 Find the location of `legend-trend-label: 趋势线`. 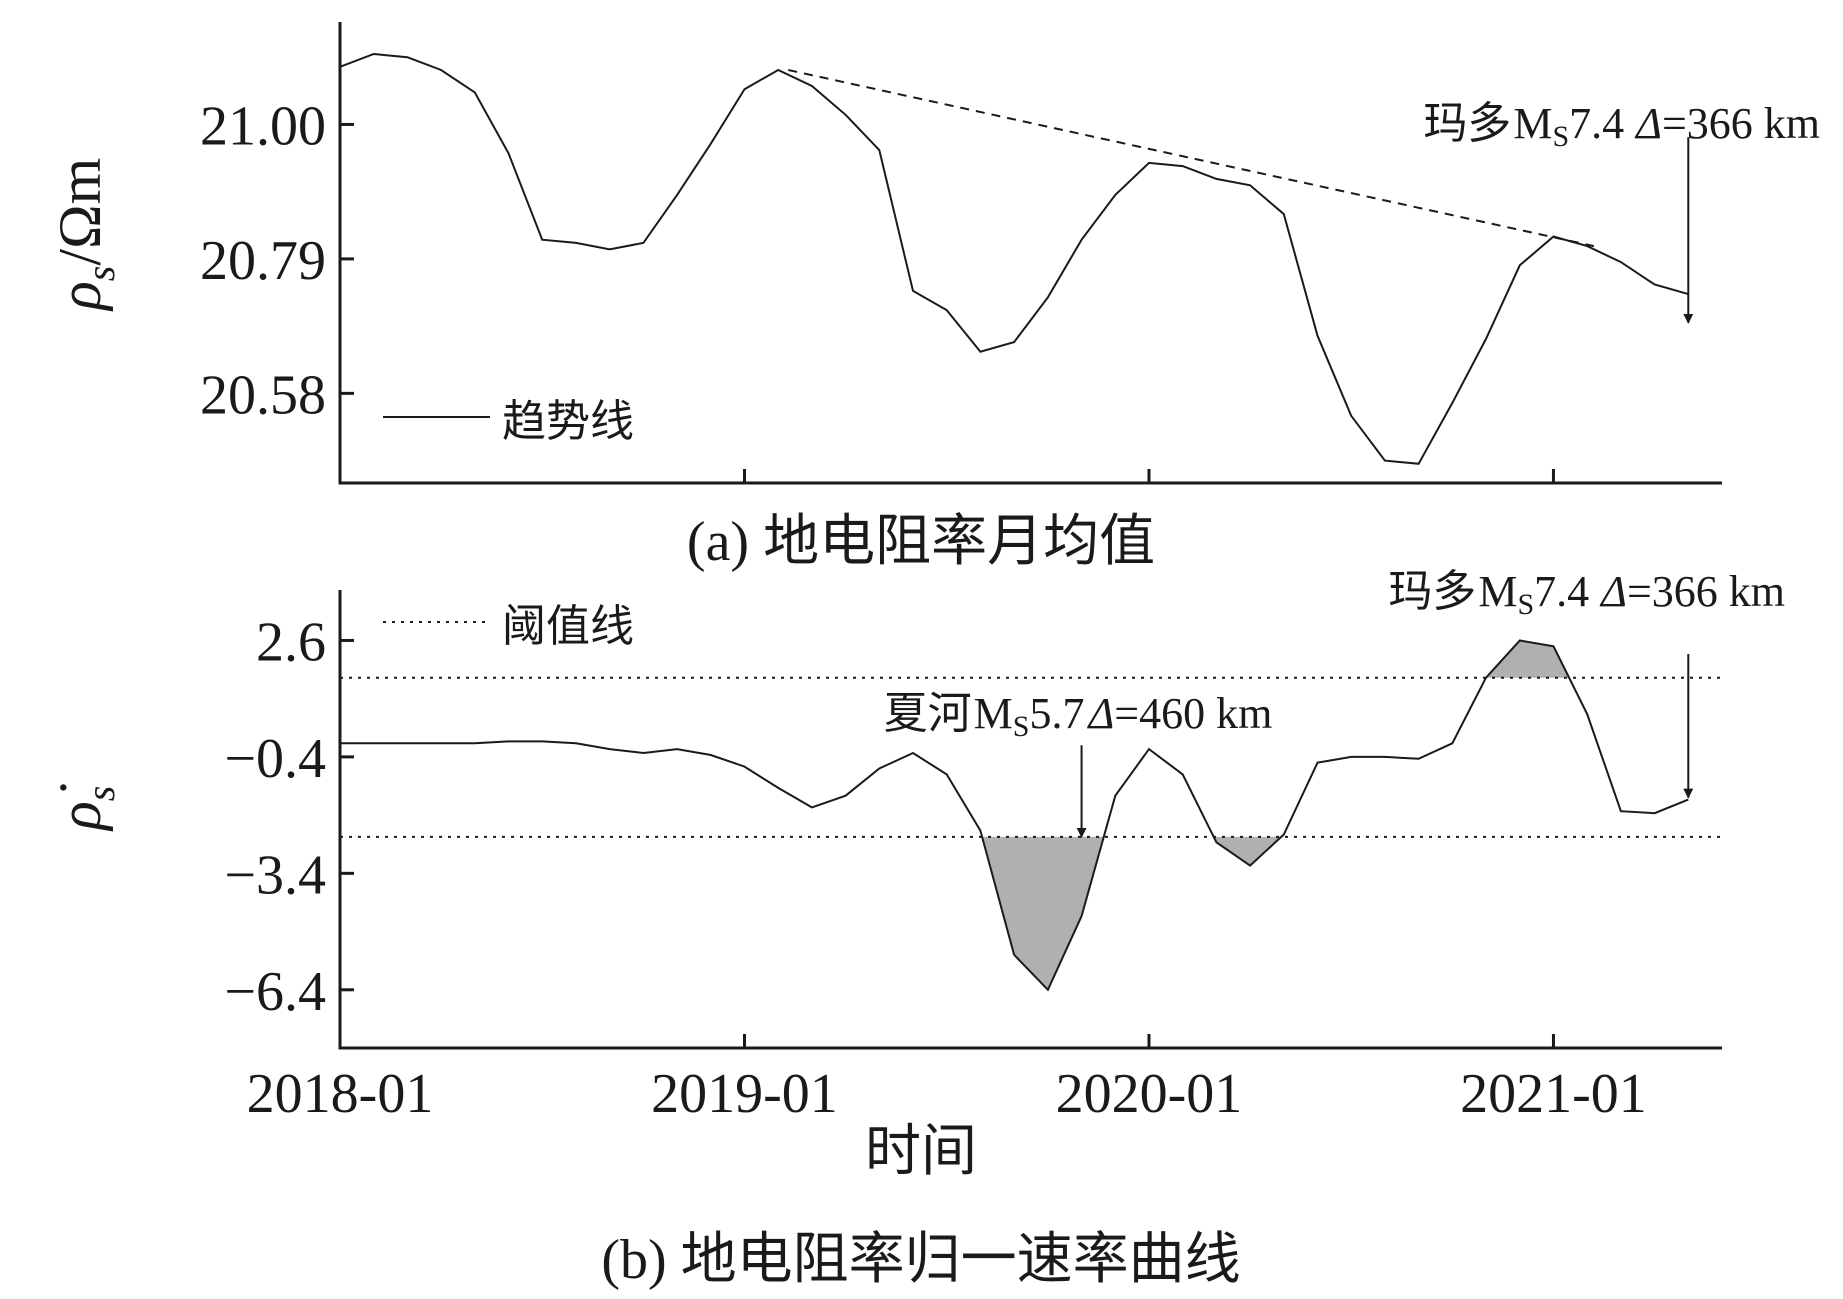

legend-trend-label: 趋势线 is located at coordinates (568, 421).